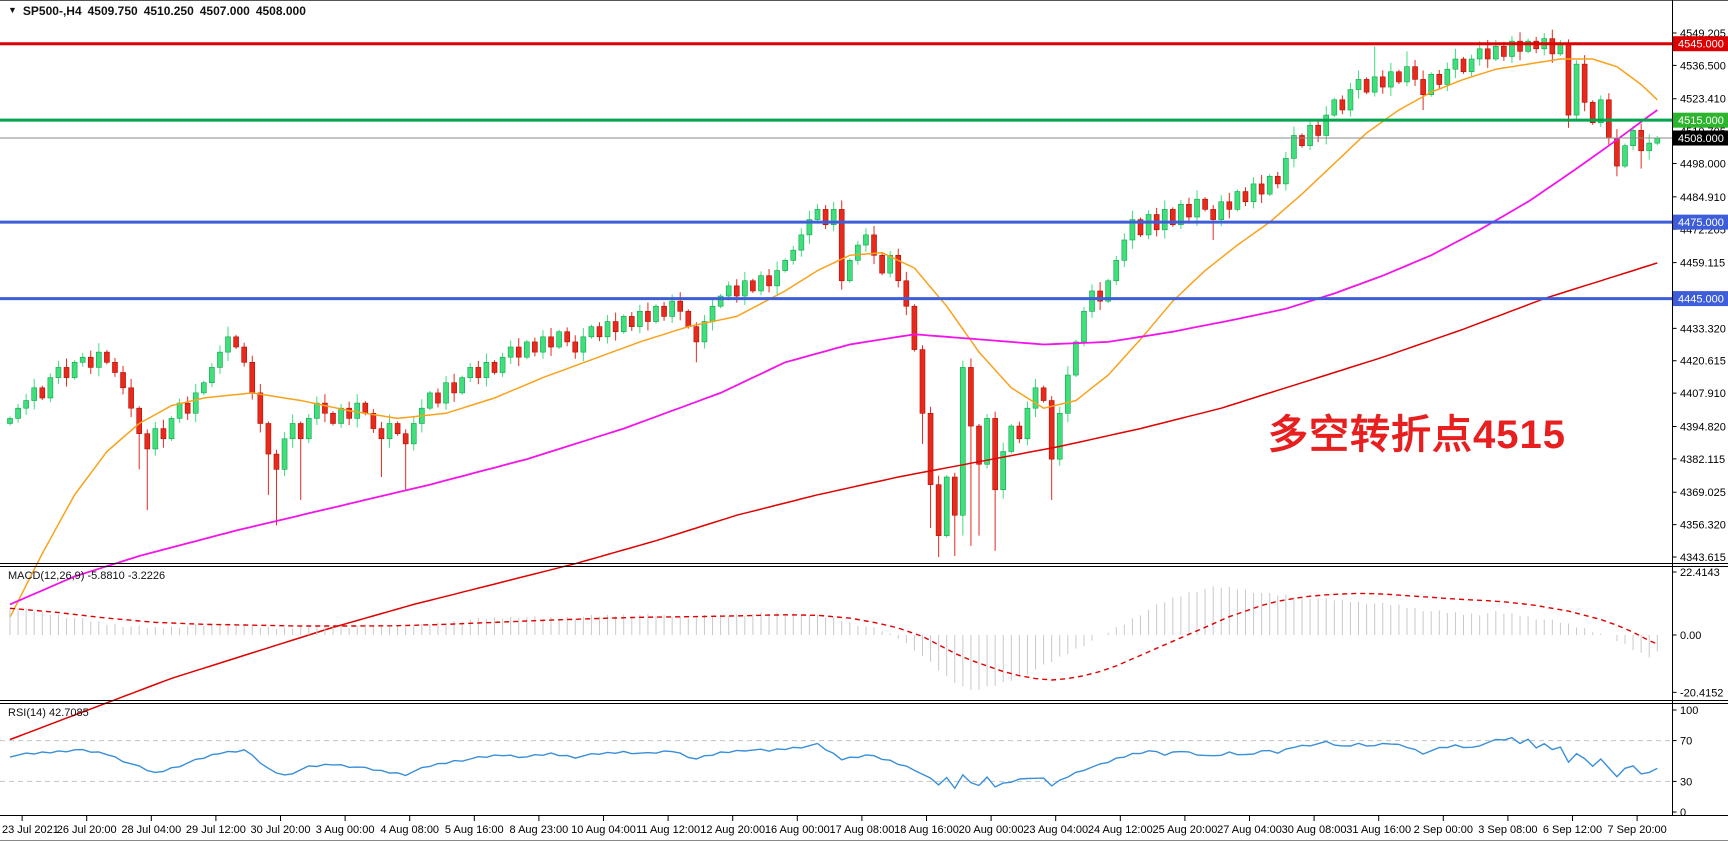 This screenshot has height=841, width=1728. Describe the element at coordinates (1636, 830) in the screenshot. I see `svg-text: 7 Sep 20:00` at that location.